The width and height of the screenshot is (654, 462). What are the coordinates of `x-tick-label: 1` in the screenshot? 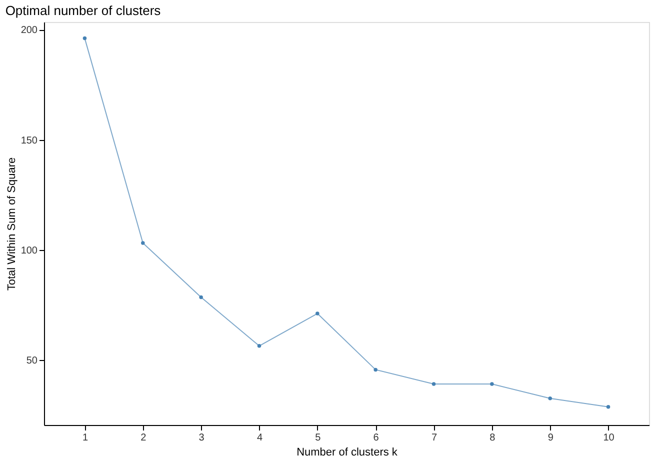 It's located at (85, 438).